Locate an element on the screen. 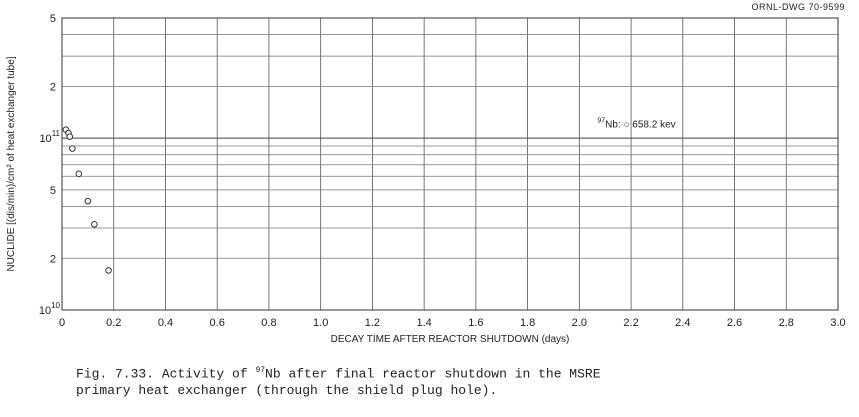 This screenshot has height=417, width=859. x-tick-label: 2.4 is located at coordinates (682, 323).